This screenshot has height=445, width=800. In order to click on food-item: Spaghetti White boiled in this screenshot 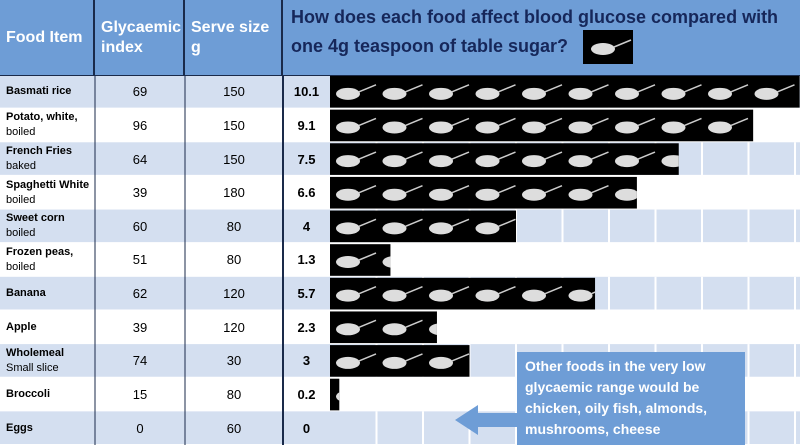, I will do `click(47, 193)`.